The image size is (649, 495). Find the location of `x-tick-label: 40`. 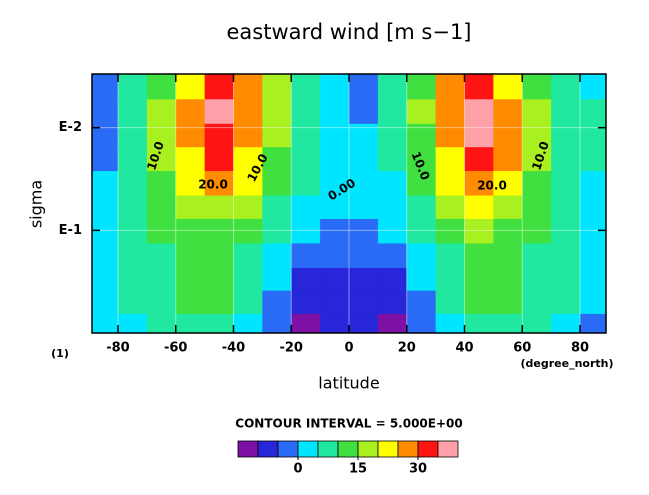

x-tick-label: 40 is located at coordinates (464, 348).